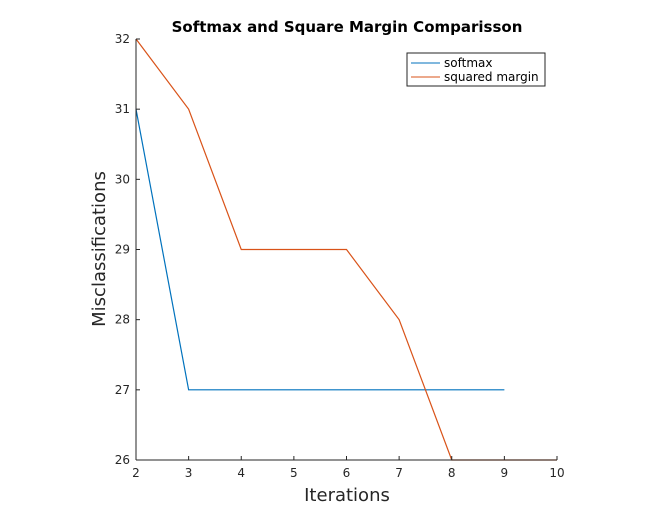 Image resolution: width=671 pixels, height=517 pixels. What do you see at coordinates (468, 63) in the screenshot?
I see `legend-label-softmax: softmax` at bounding box center [468, 63].